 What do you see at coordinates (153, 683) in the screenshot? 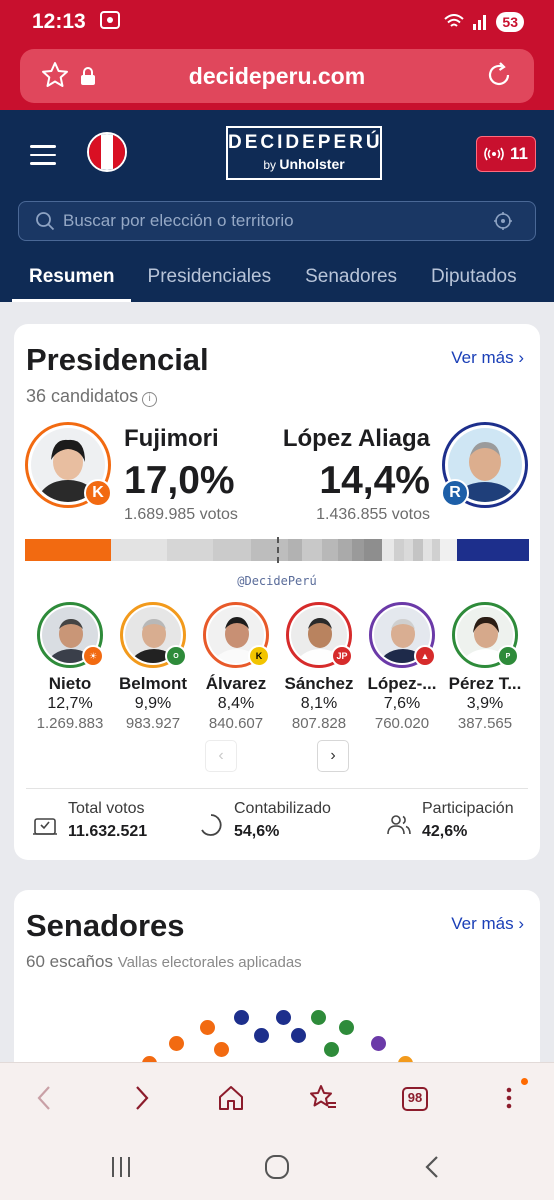
I see `candidate-name: Belmont` at bounding box center [153, 683].